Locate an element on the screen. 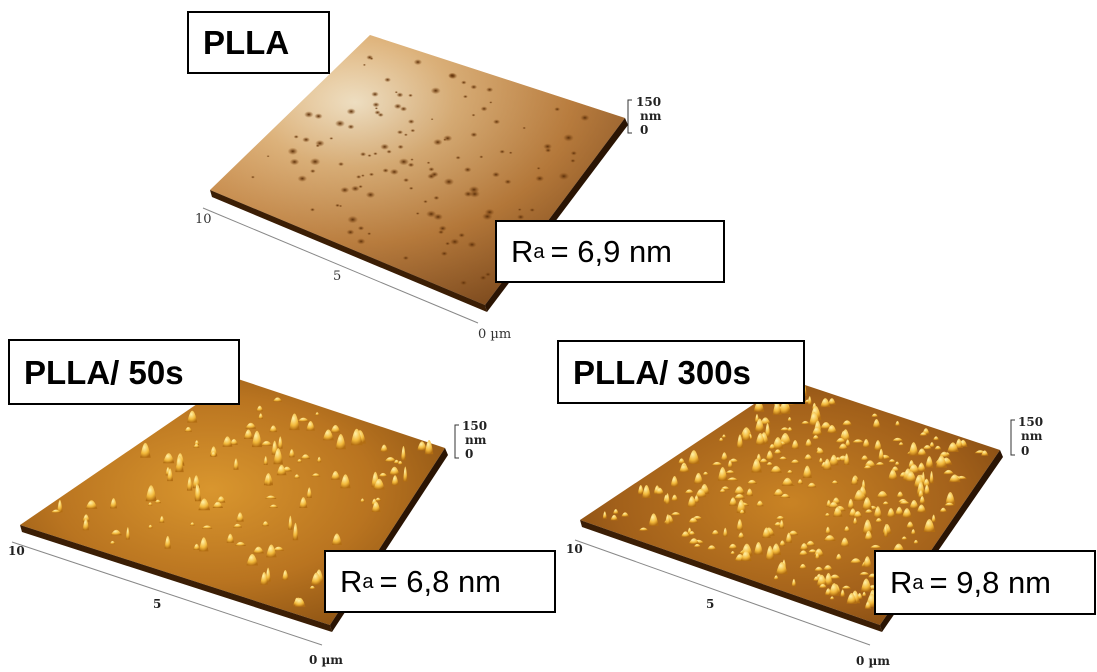  surface-edge is located at coordinates (348, 251).